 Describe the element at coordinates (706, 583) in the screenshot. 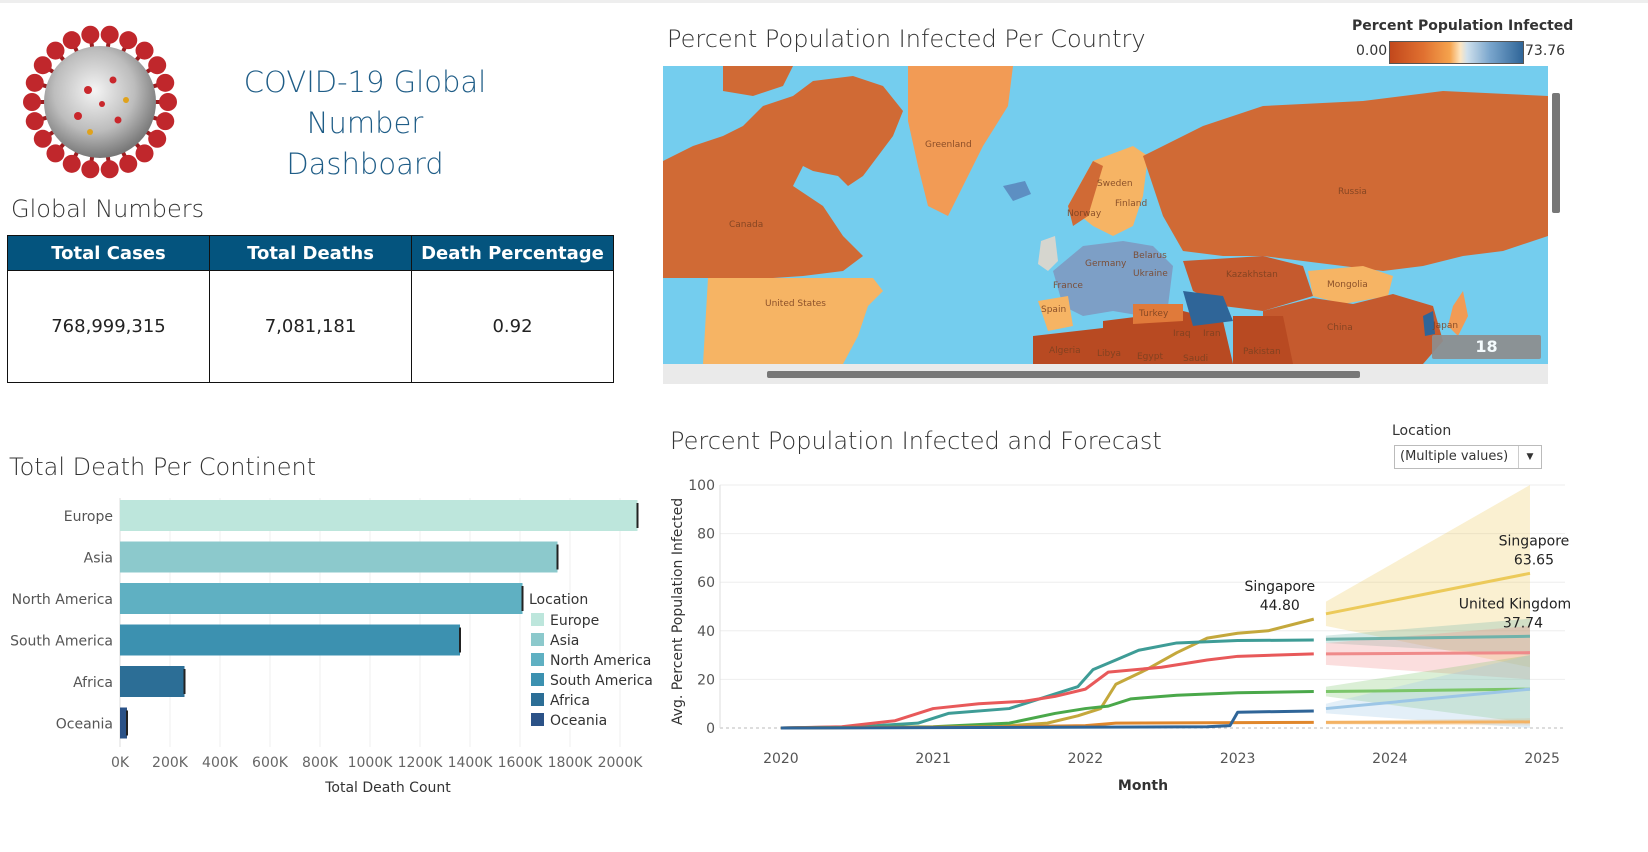

I see `y-tick-label: 60` at that location.